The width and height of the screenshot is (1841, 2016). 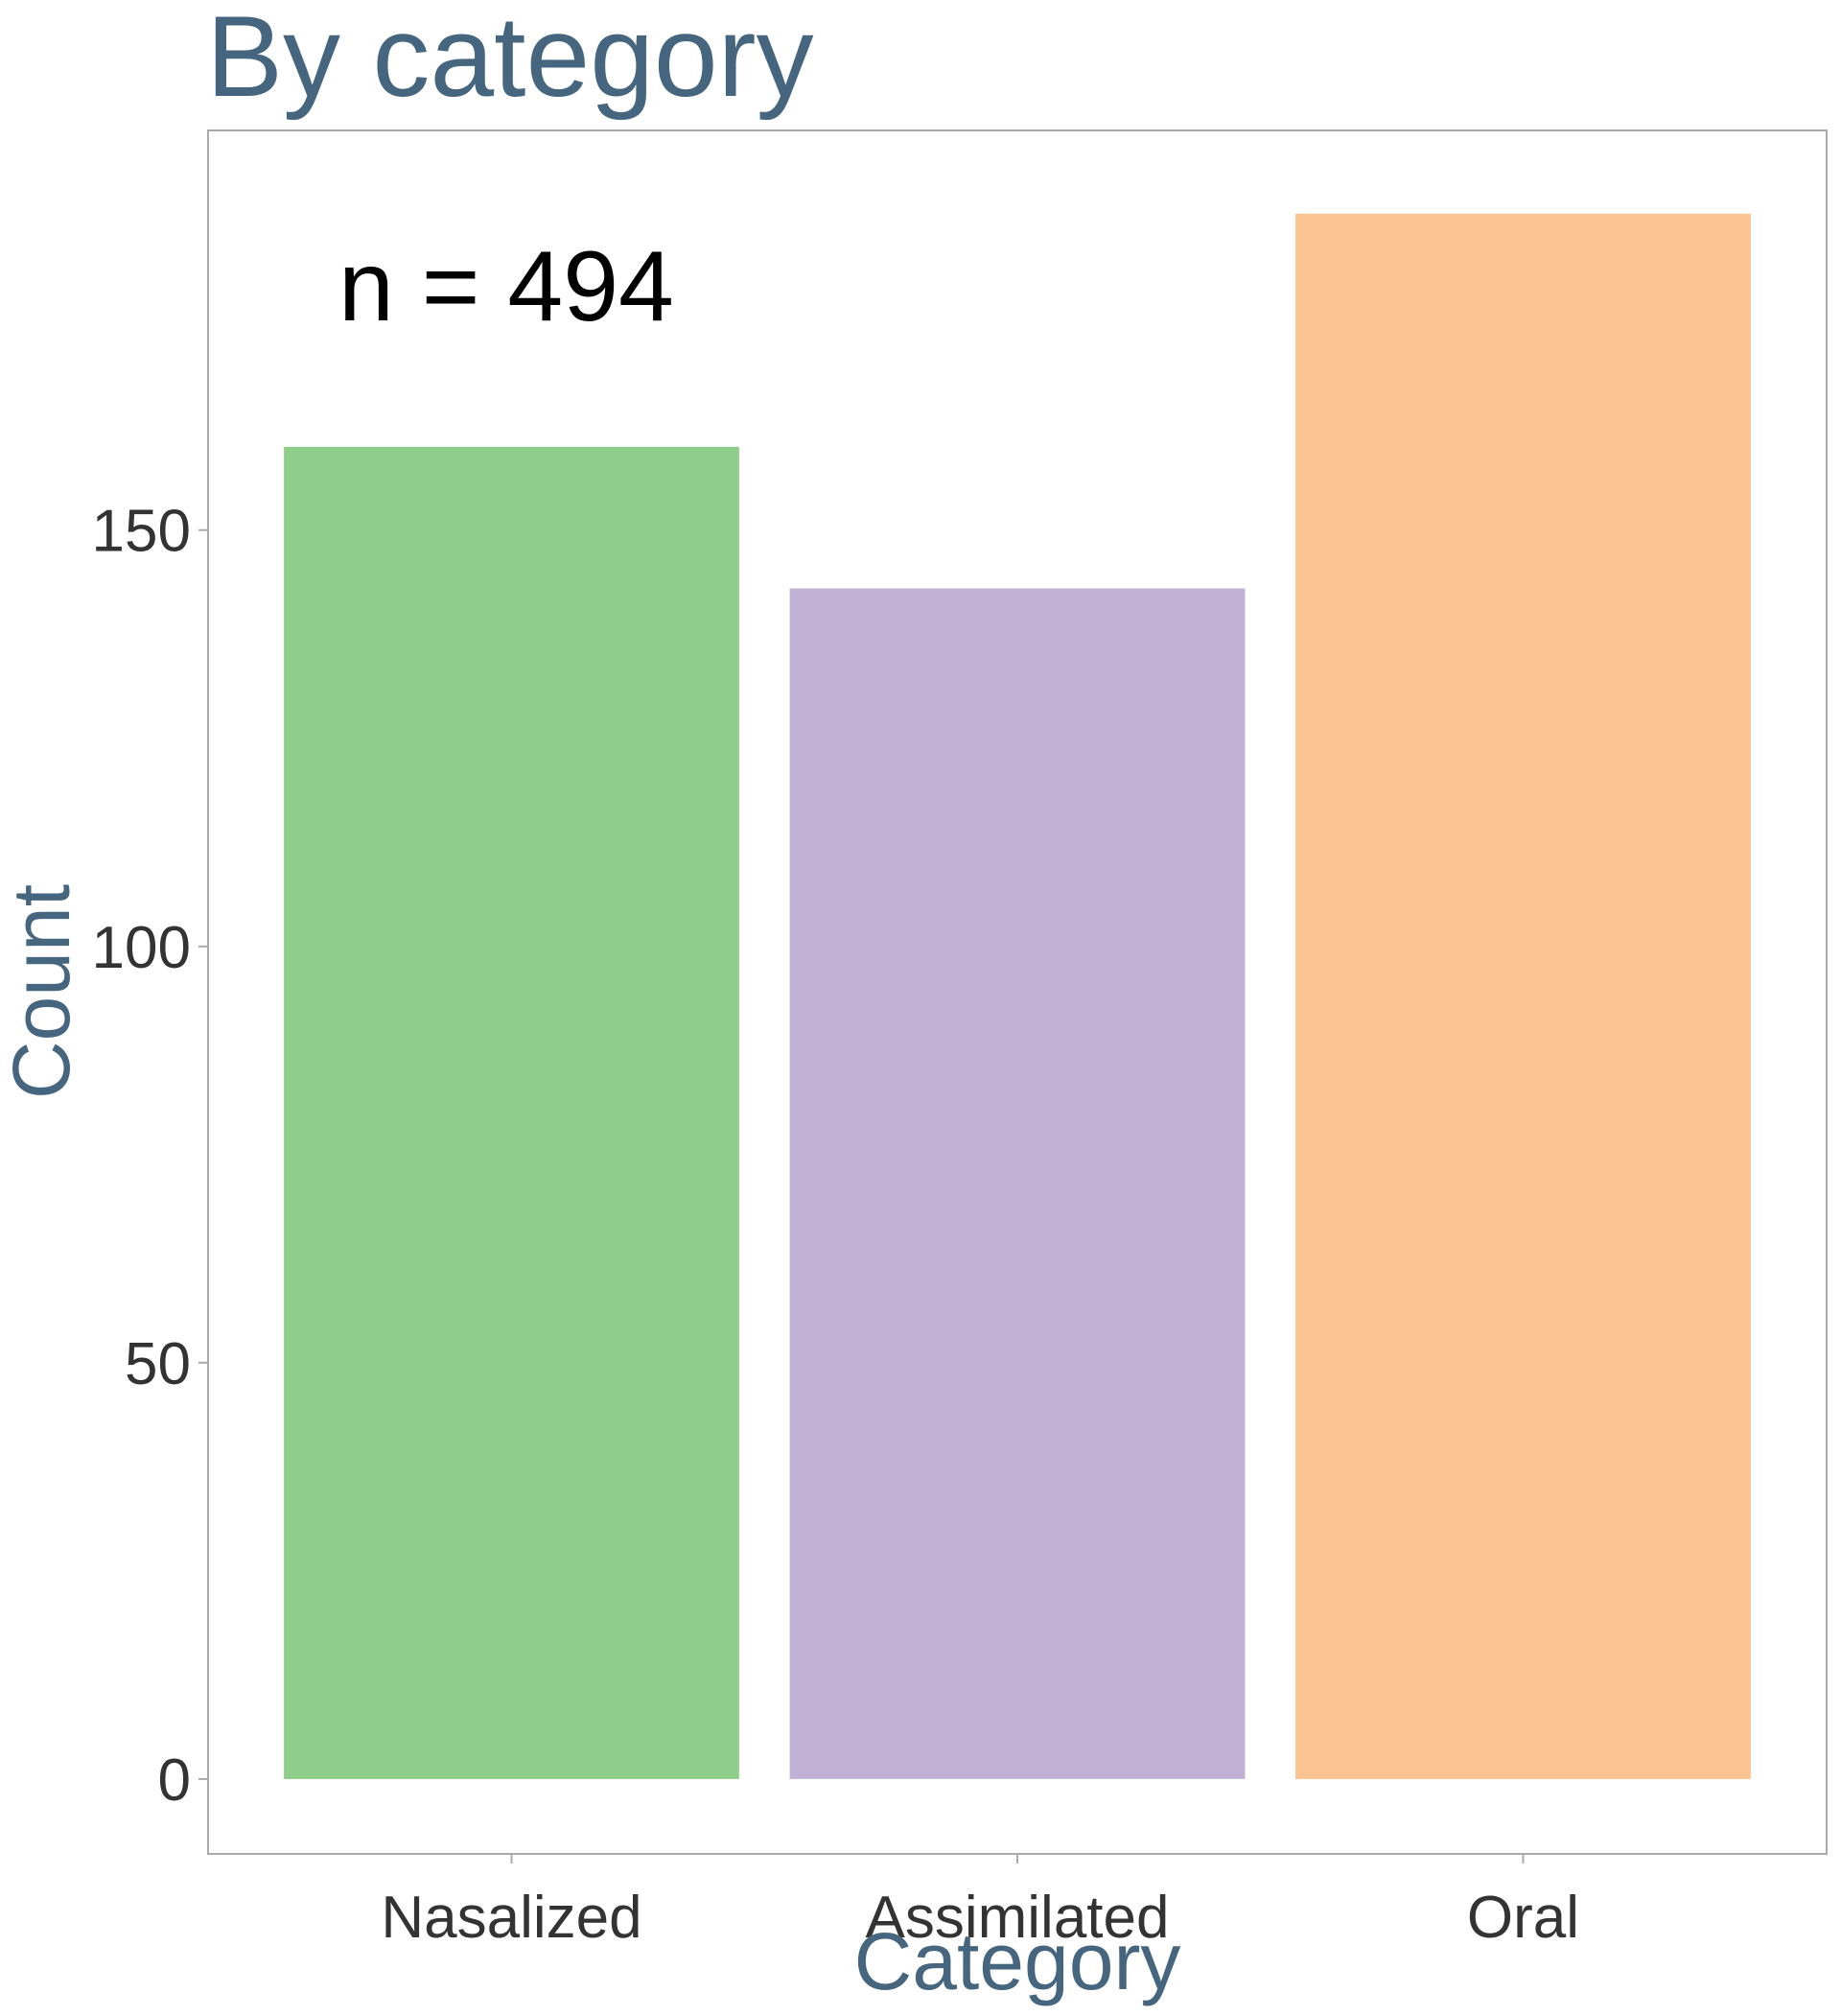 I want to click on y-axis-title: Count, so click(x=43, y=991).